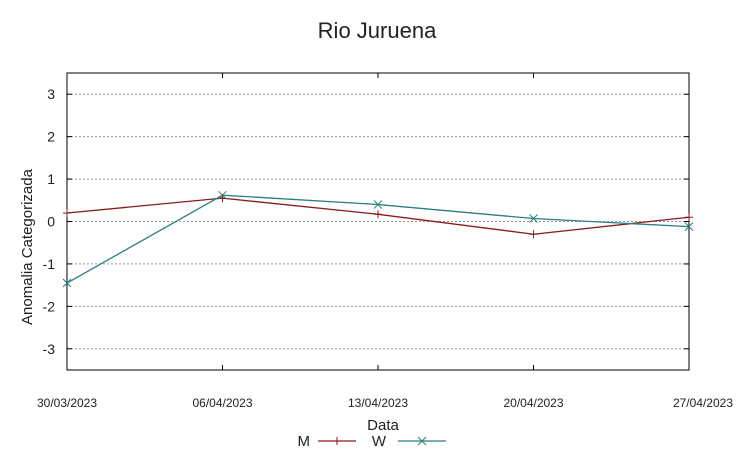 The width and height of the screenshot is (753, 459). Describe the element at coordinates (67, 403) in the screenshot. I see `x-tick-label: 30/03/2023` at that location.